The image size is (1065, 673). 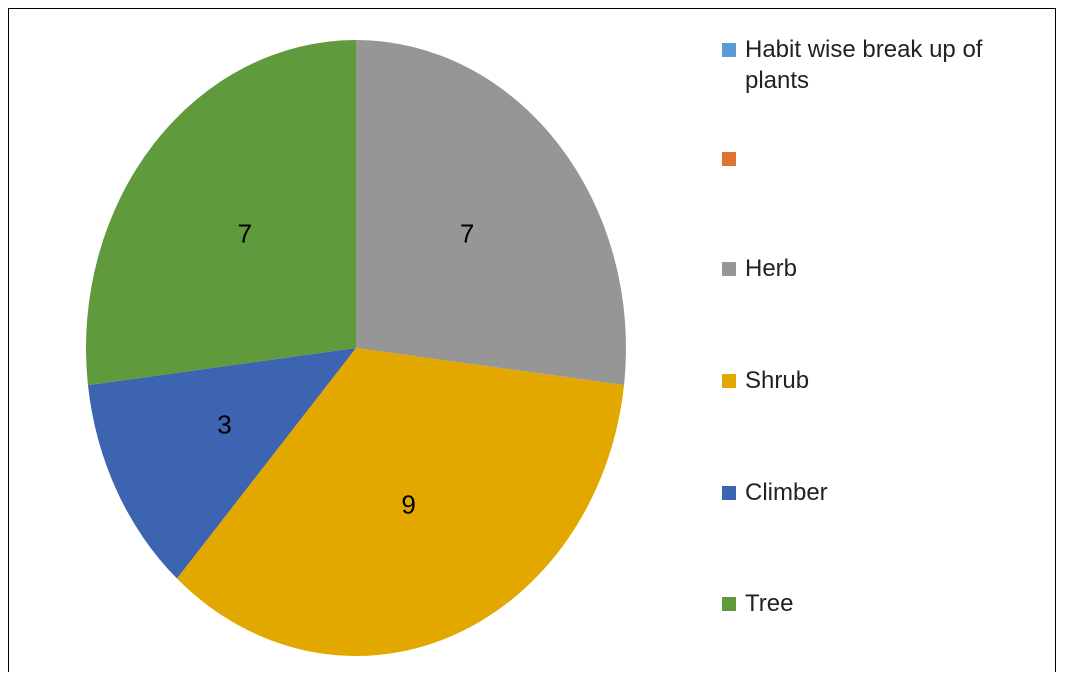 What do you see at coordinates (877, 603) in the screenshot?
I see `legend-entry: Tree` at bounding box center [877, 603].